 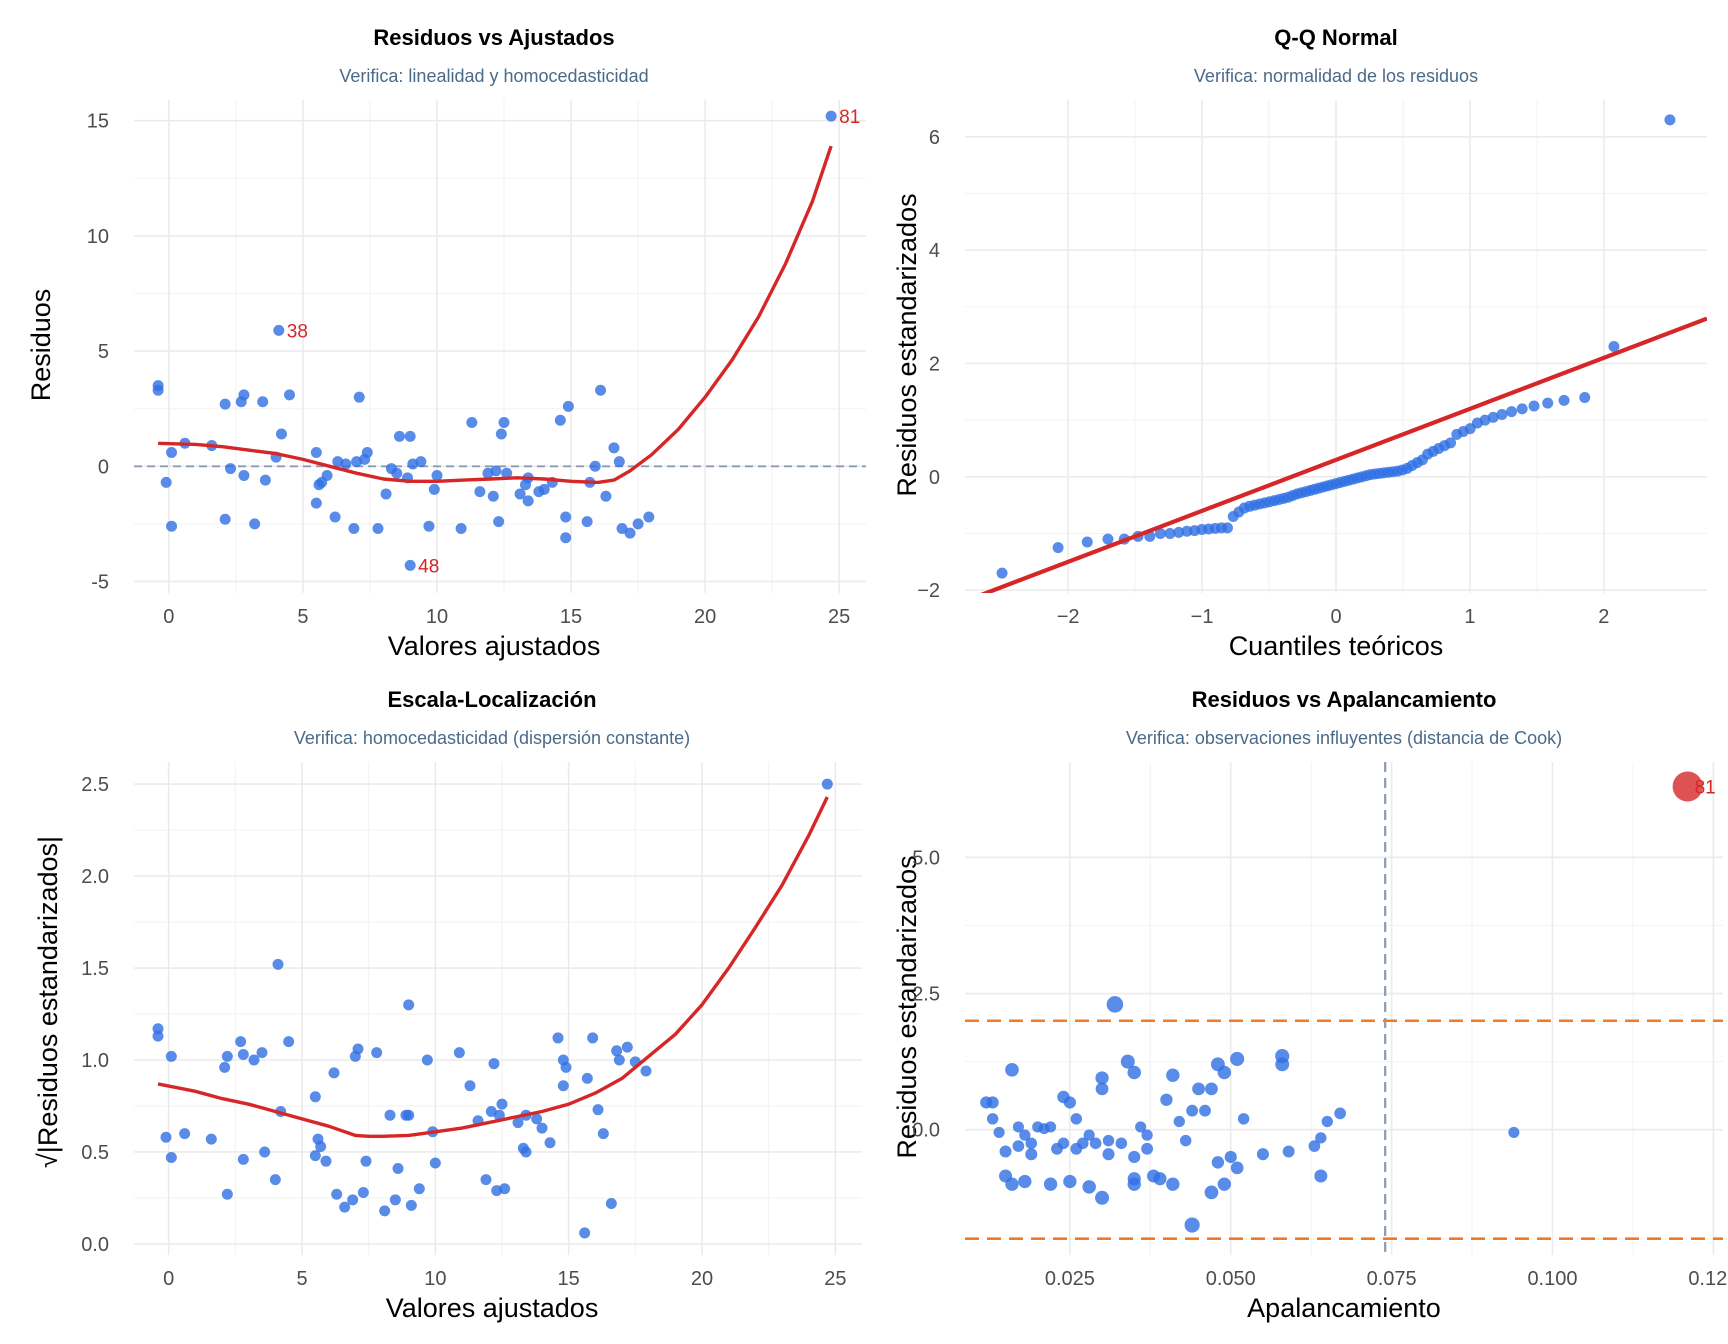 I want to click on x-tick-label: 15, so click(x=571, y=617).